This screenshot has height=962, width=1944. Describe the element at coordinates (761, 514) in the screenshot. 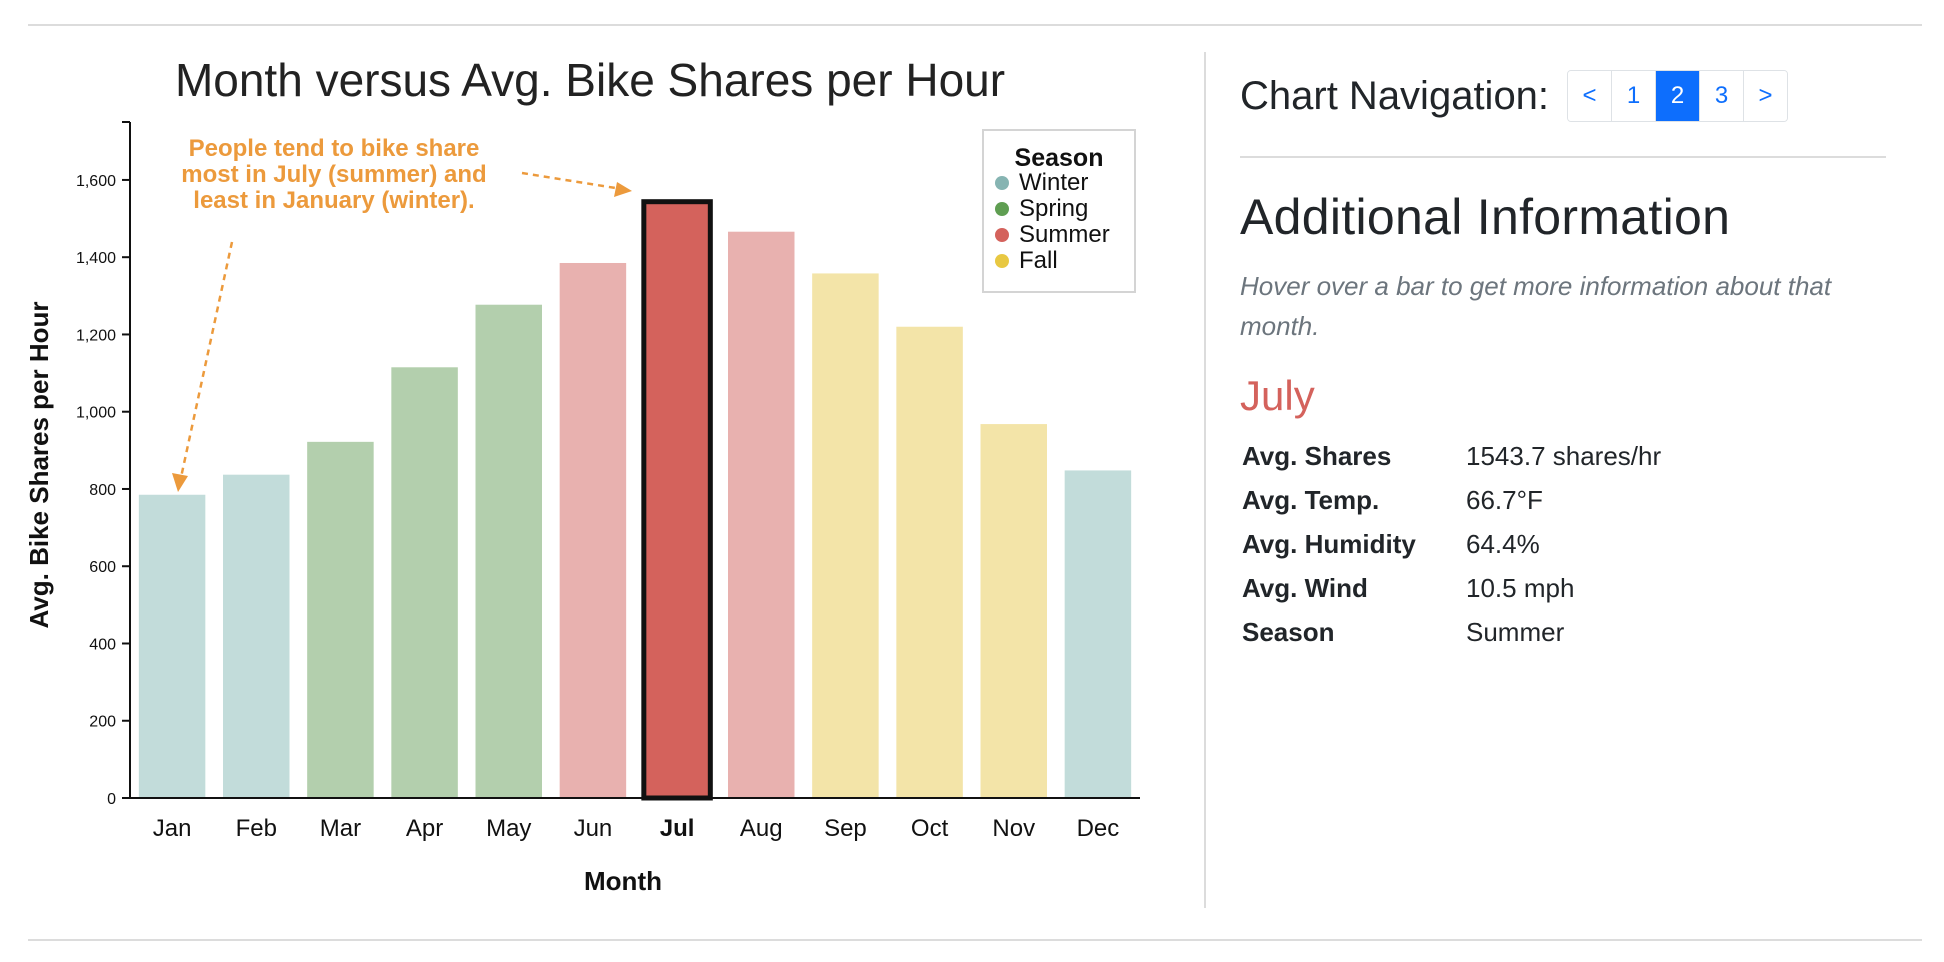

I see `bar-aug` at that location.